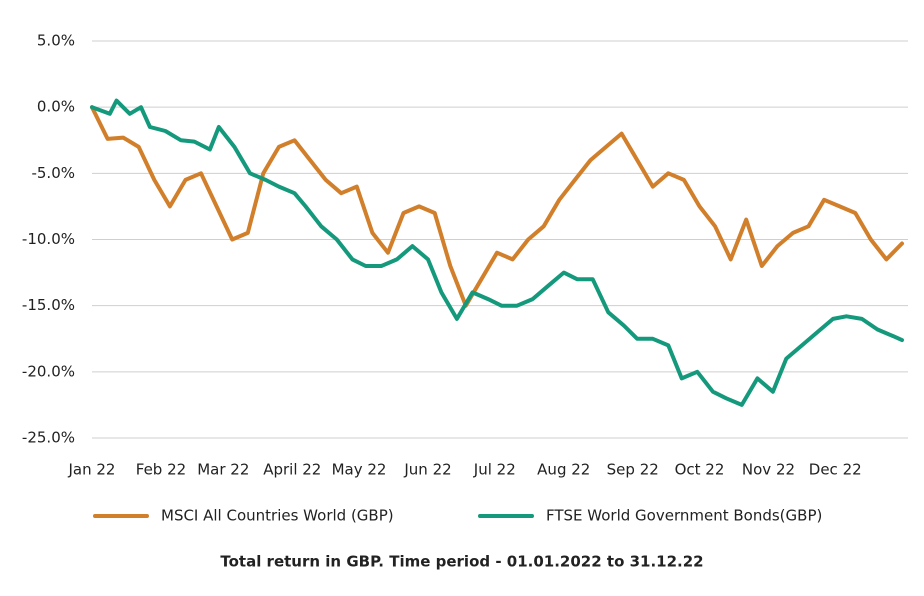 Image resolution: width=924 pixels, height=596 pixels. What do you see at coordinates (494, 470) in the screenshot?
I see `x-tick-label: Jul 22` at bounding box center [494, 470].